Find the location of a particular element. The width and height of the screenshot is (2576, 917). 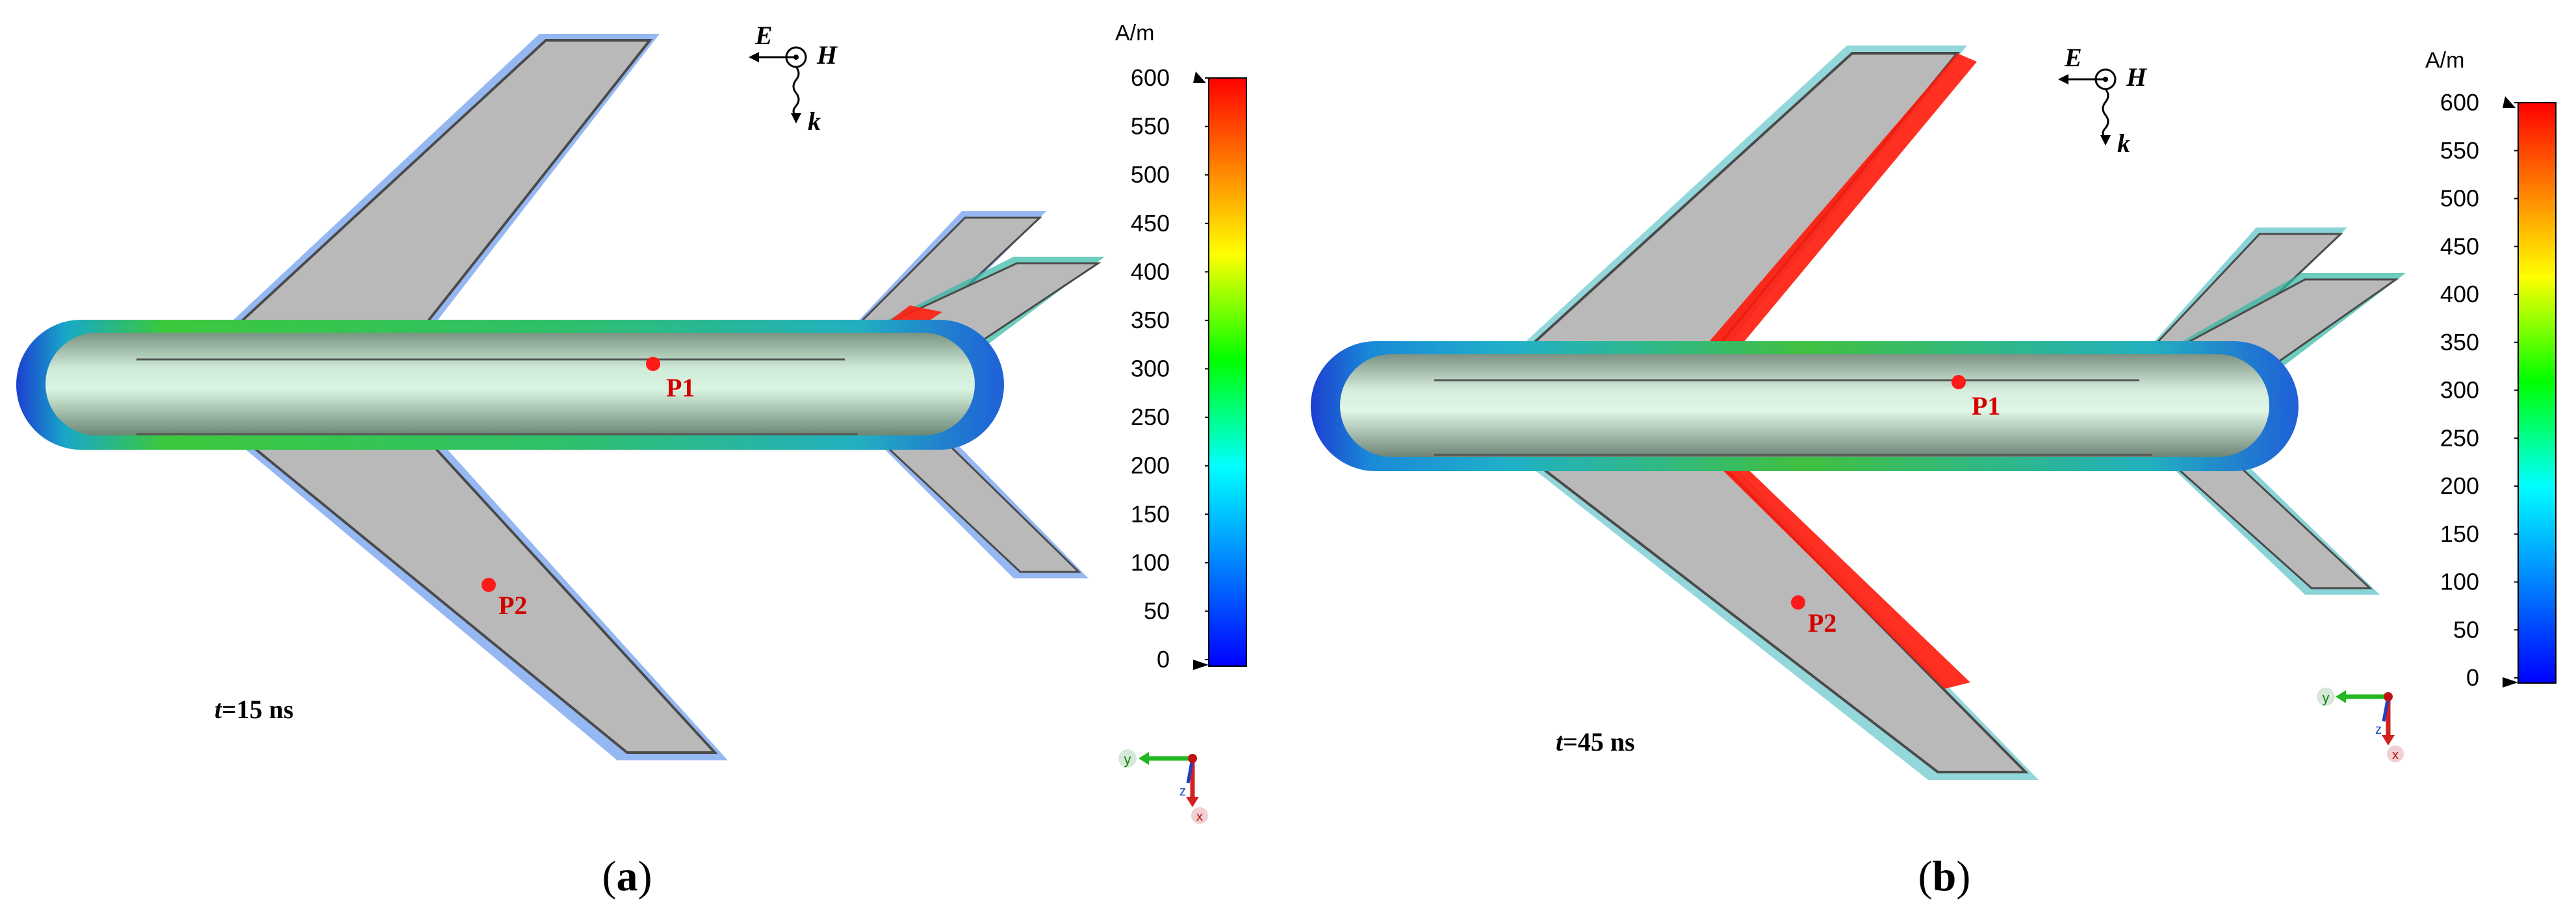

field-direction-b: E H k is located at coordinates (2103, 100).